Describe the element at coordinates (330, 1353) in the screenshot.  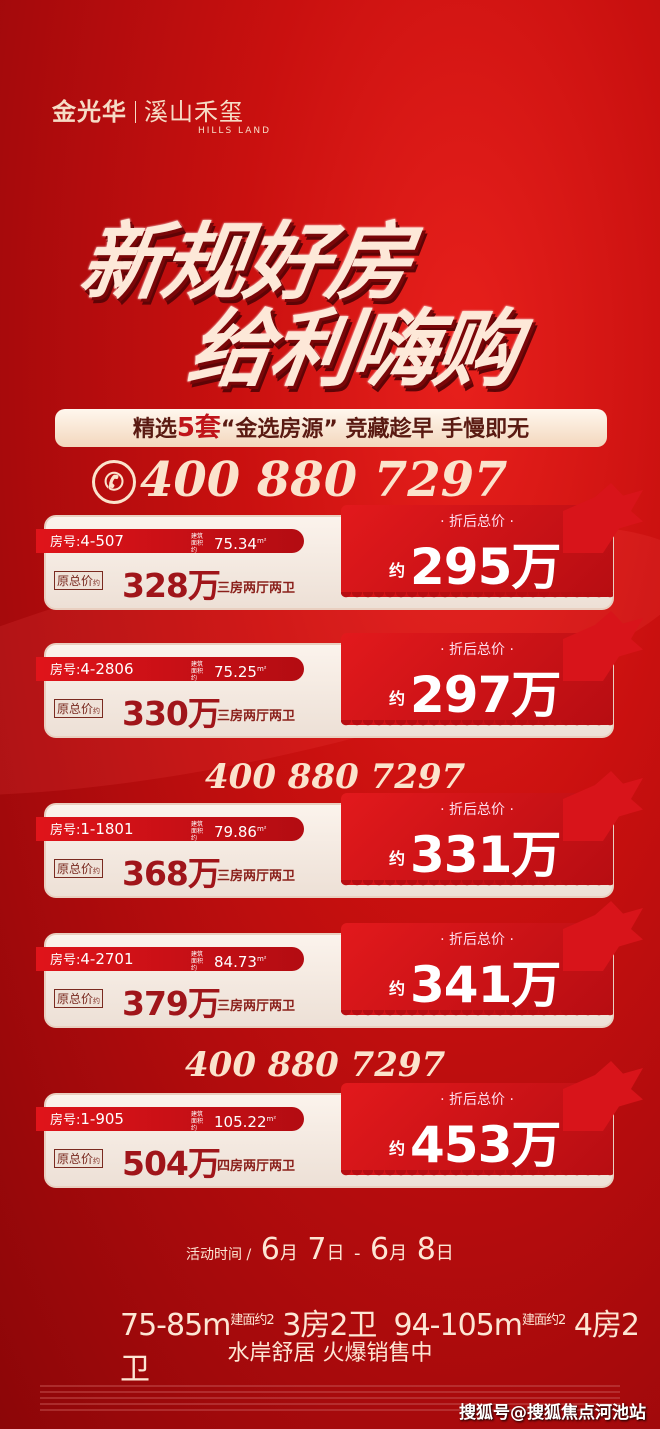
I see `slogan: 水岸舒居 火爆销售中` at that location.